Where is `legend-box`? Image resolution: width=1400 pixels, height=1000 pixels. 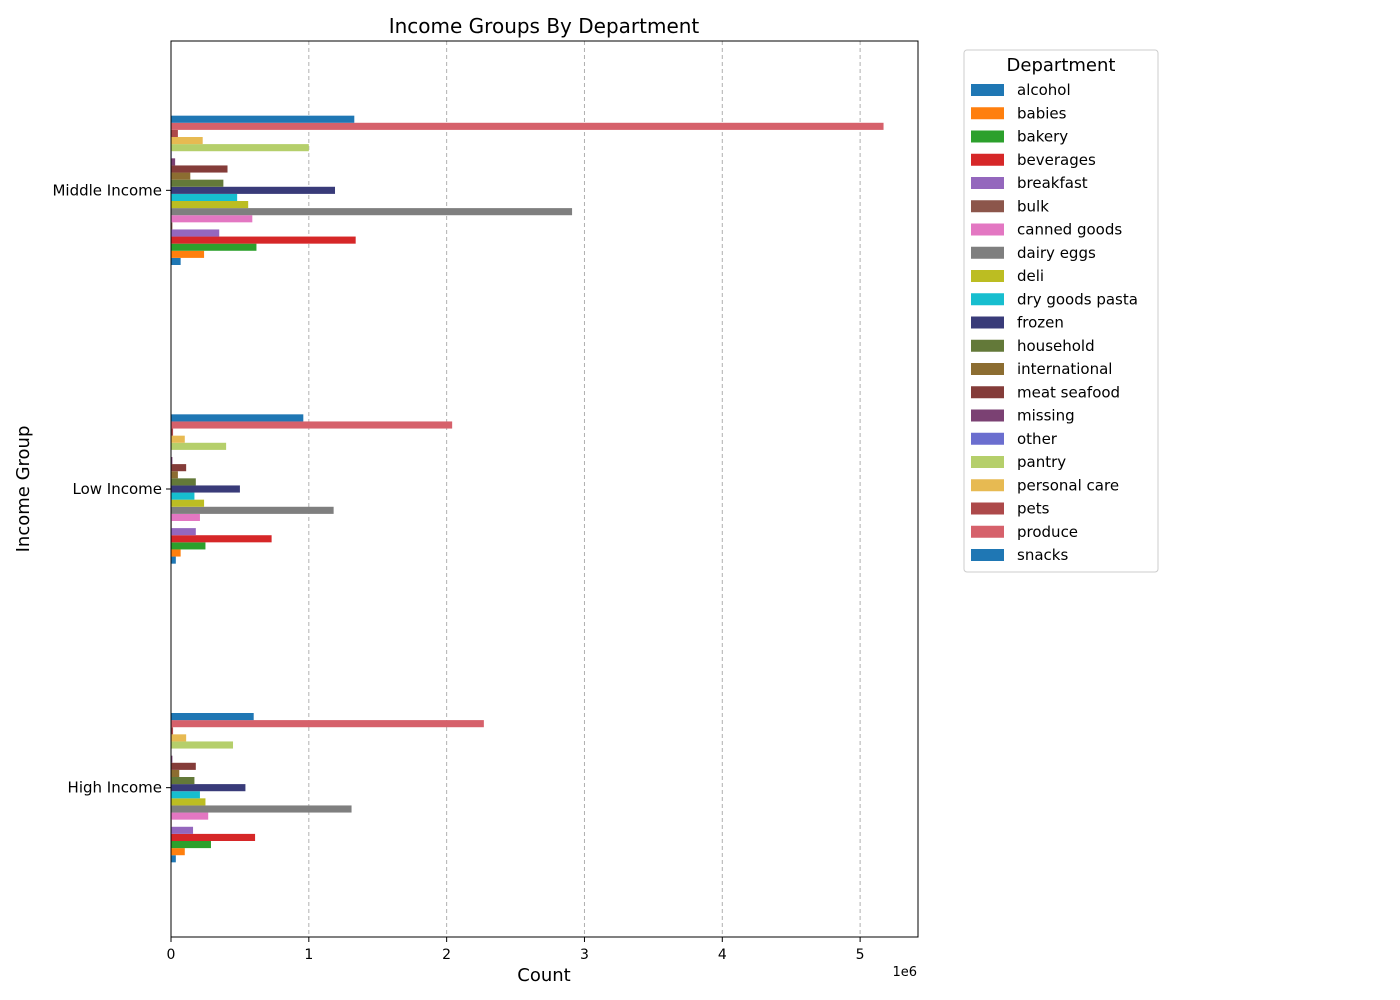 legend-box is located at coordinates (1061, 311).